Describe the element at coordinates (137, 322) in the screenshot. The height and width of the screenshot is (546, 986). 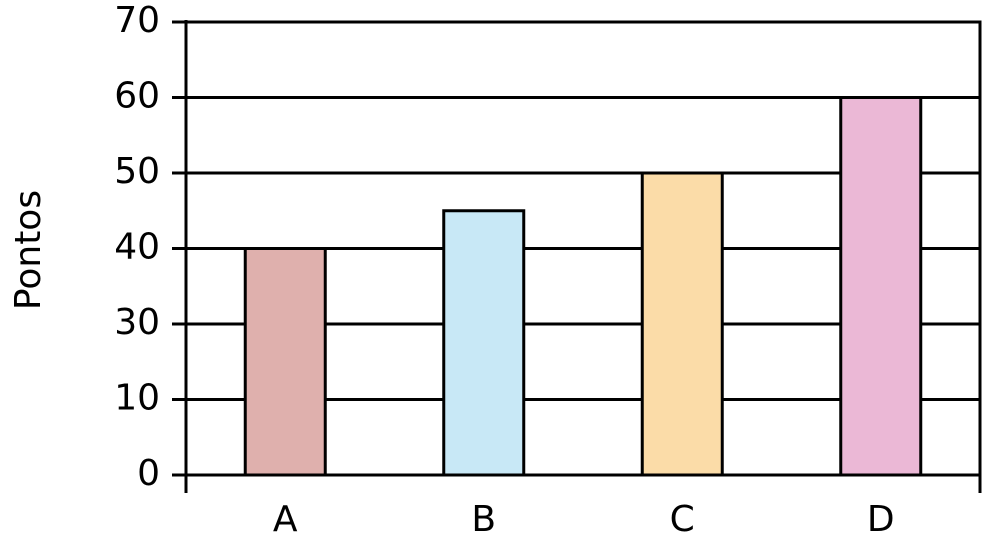
I see `y-tick-label: 30` at that location.